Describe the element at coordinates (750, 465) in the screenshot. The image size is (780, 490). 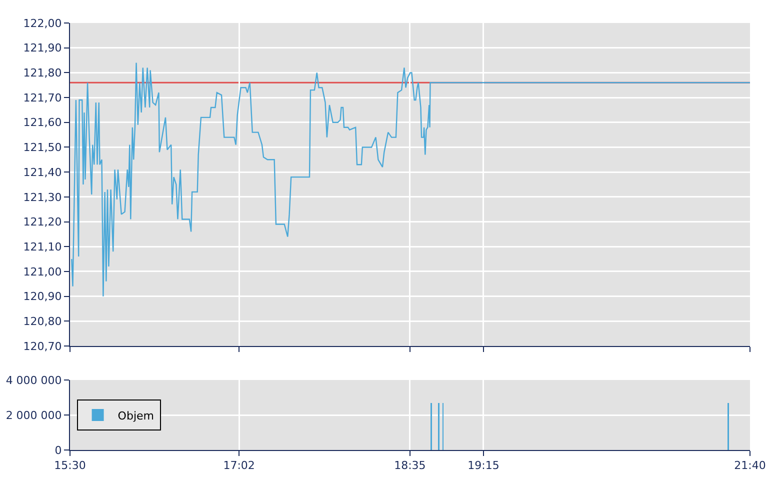
I see `x-tick-label: 21:40` at that location.